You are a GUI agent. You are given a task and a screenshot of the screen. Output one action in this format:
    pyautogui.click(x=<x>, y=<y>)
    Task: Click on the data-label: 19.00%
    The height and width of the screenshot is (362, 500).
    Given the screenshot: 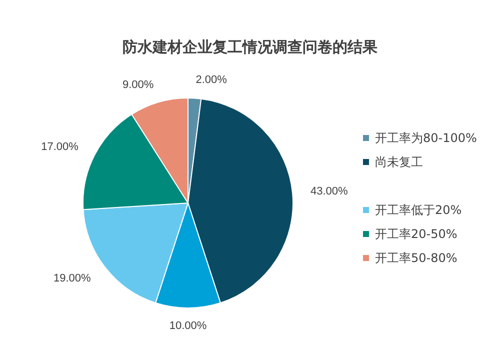 What is the action you would take?
    pyautogui.click(x=73, y=278)
    